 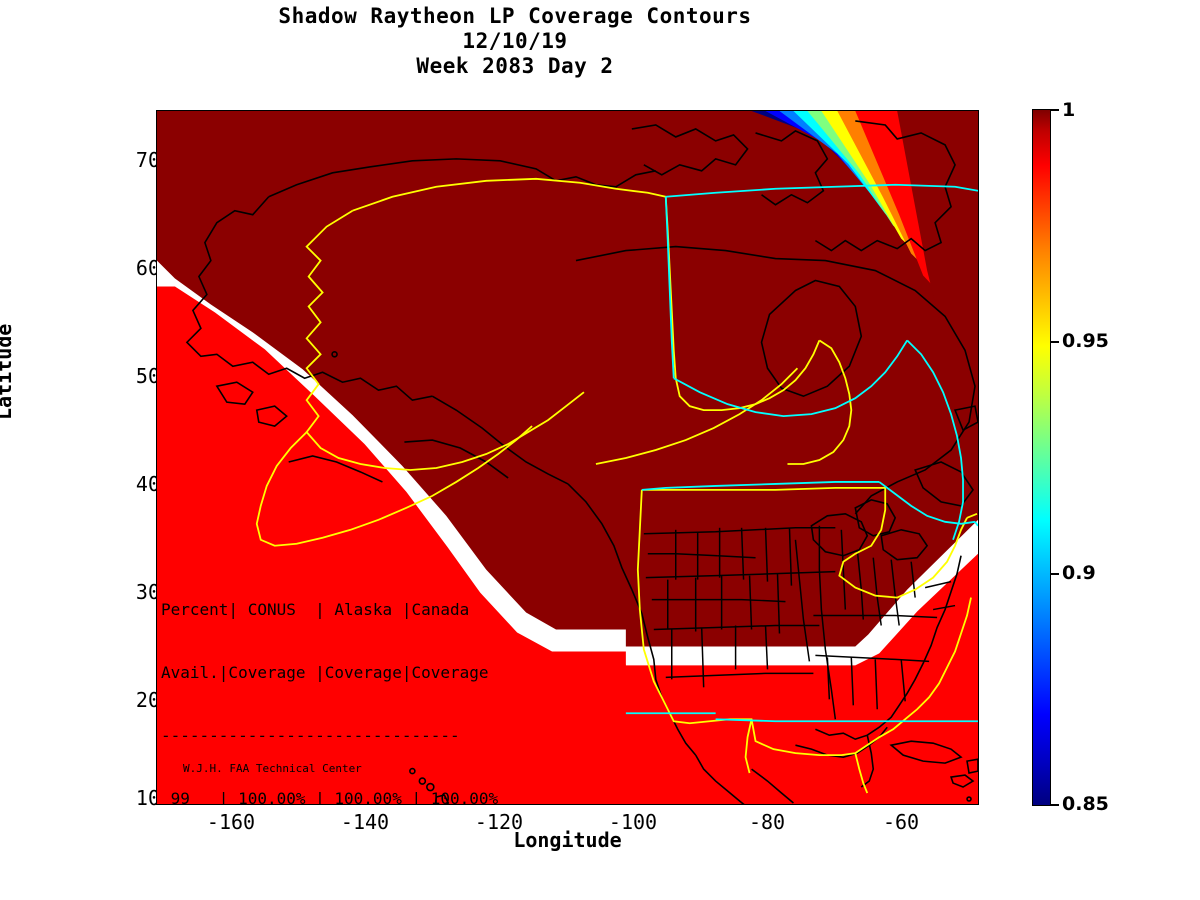 I want to click on title-line-2: 12/10/19, so click(x=515, y=41).